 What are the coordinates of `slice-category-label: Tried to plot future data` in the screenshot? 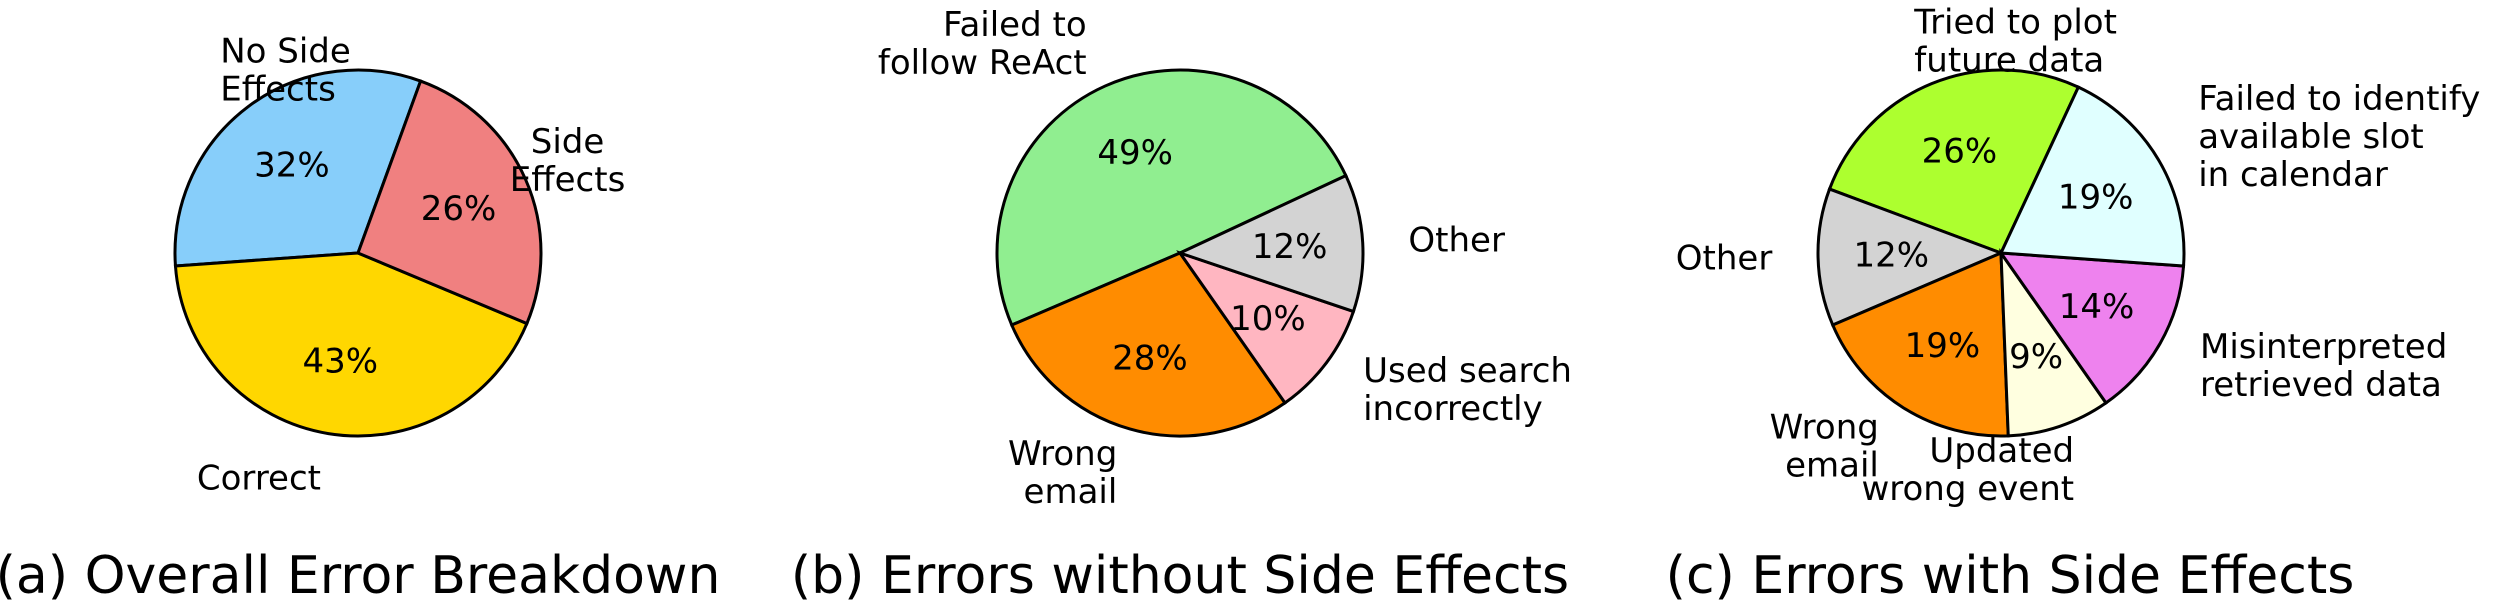 It's located at (2015, 41).